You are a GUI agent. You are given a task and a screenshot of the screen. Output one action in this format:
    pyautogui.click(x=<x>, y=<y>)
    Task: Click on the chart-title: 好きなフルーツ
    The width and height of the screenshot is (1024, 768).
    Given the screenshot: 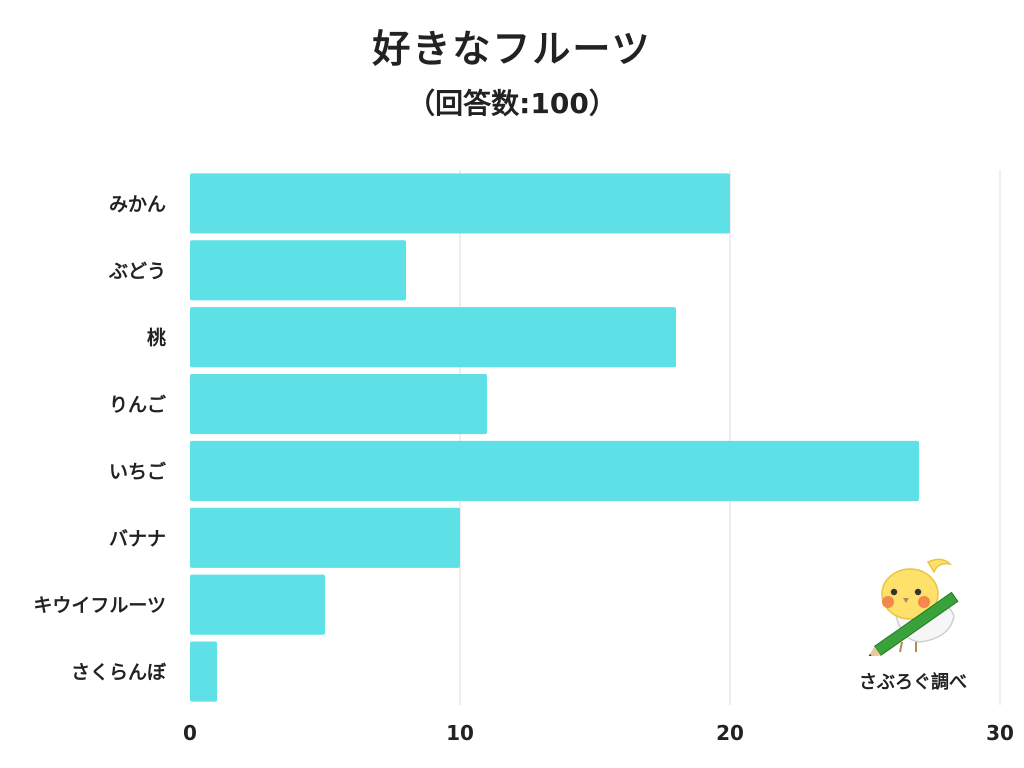 What is the action you would take?
    pyautogui.click(x=512, y=49)
    